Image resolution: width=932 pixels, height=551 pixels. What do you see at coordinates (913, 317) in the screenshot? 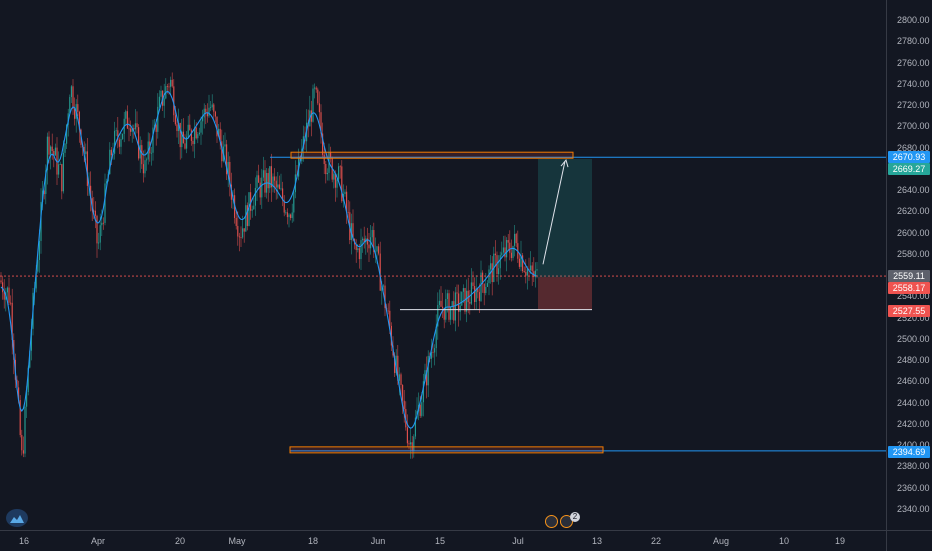
I see `price-tick-label: 2520.00` at bounding box center [913, 317].